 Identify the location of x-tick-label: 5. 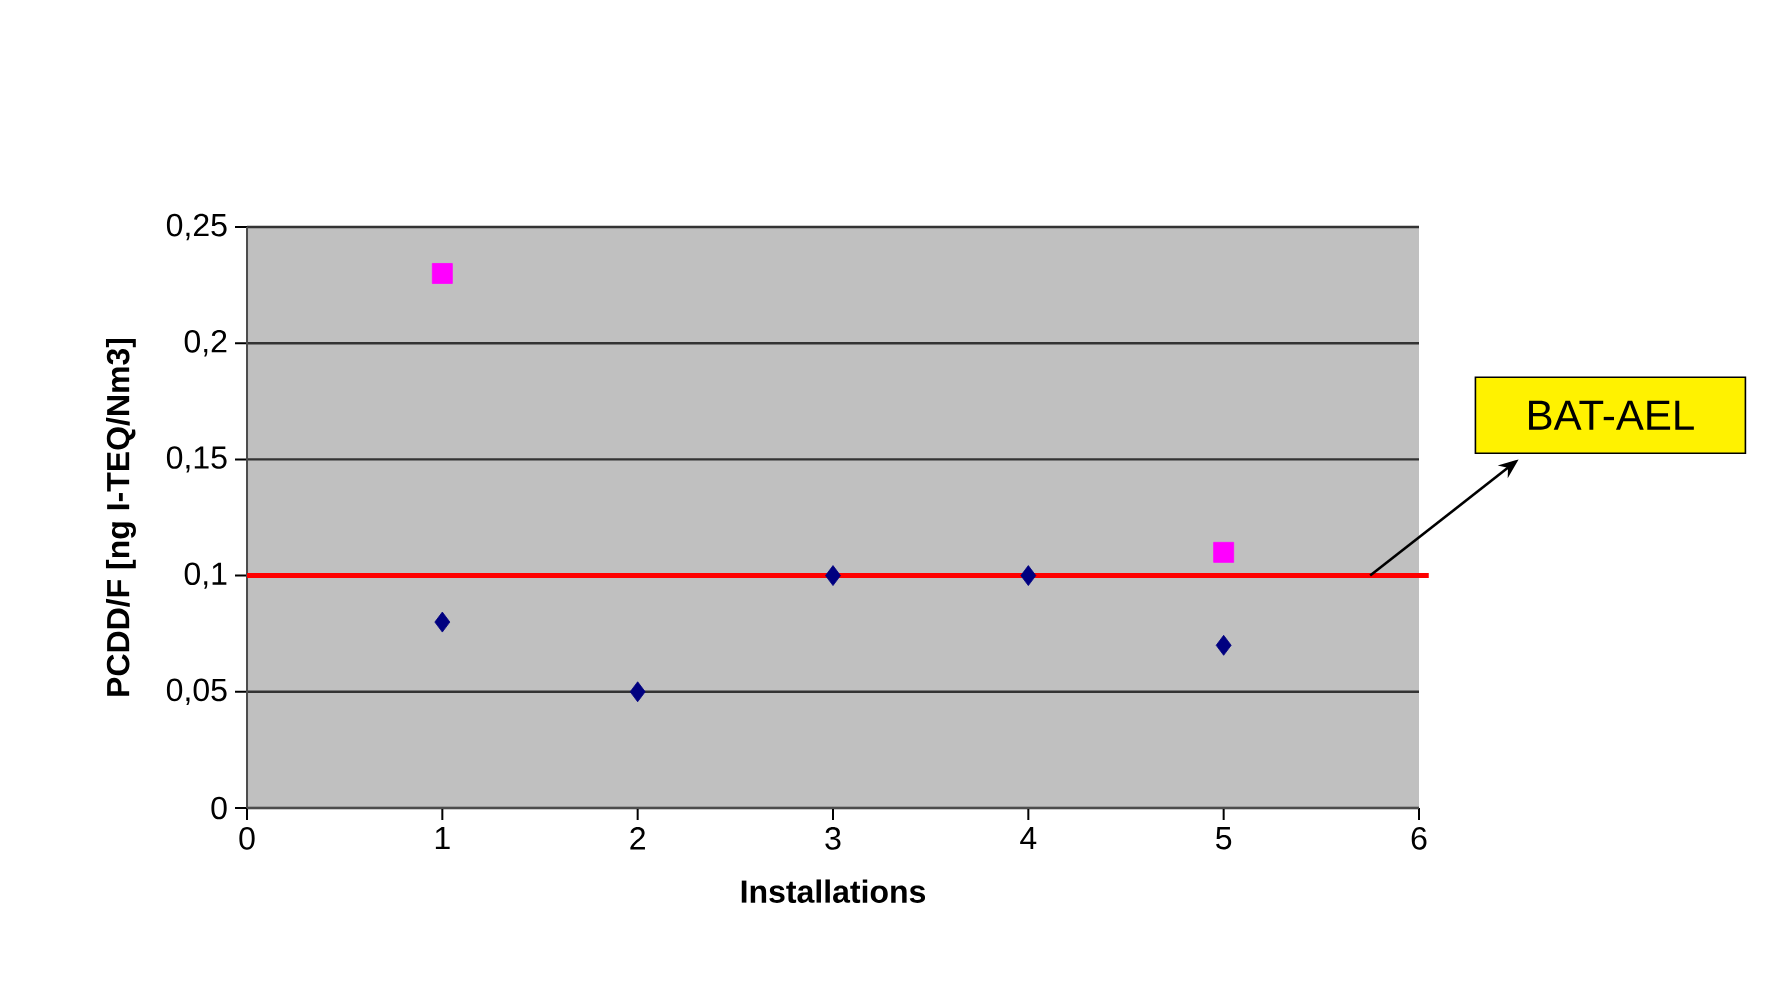
(1224, 838).